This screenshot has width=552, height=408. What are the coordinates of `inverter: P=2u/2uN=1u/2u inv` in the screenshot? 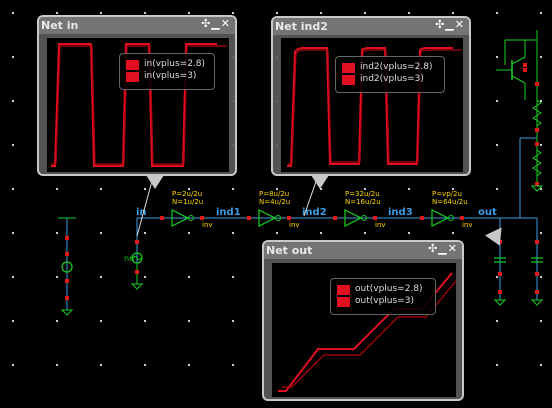 It's located at (186, 209).